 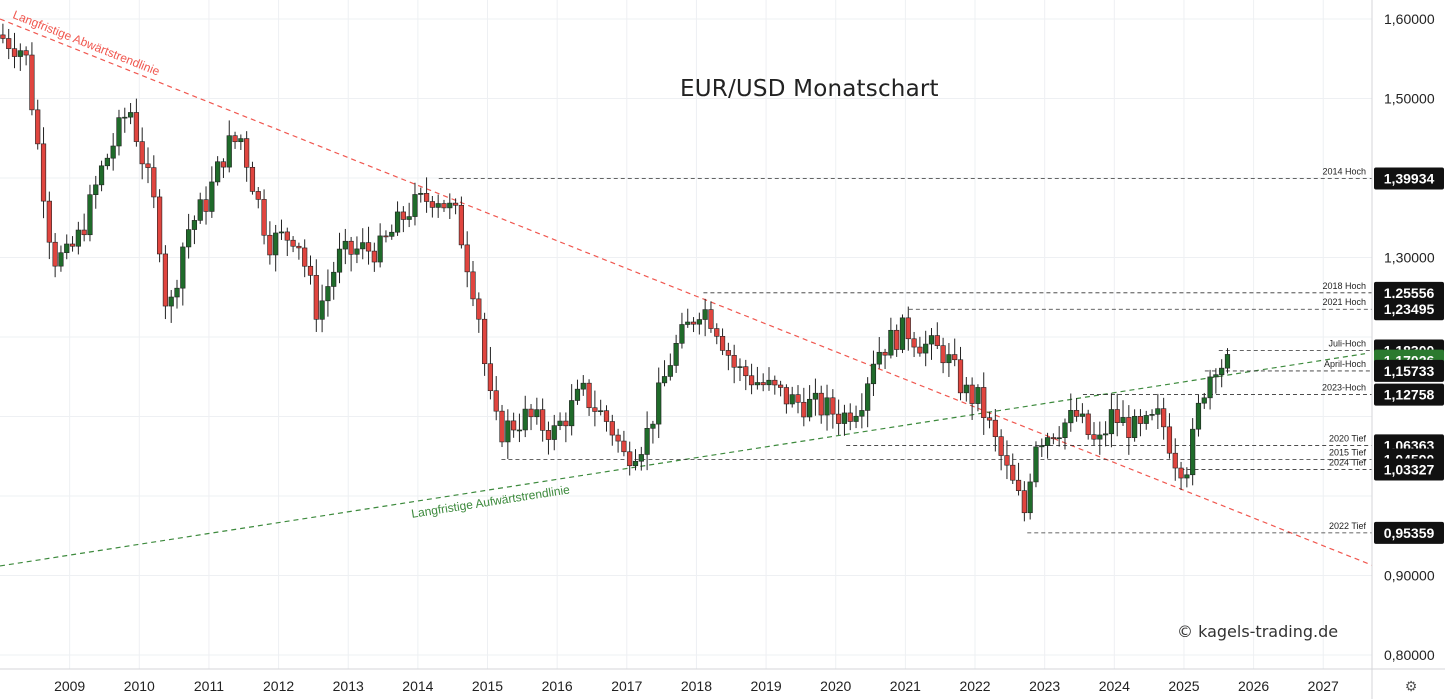 What do you see at coordinates (1344, 388) in the screenshot?
I see `level-label: 2023-Hoch` at bounding box center [1344, 388].